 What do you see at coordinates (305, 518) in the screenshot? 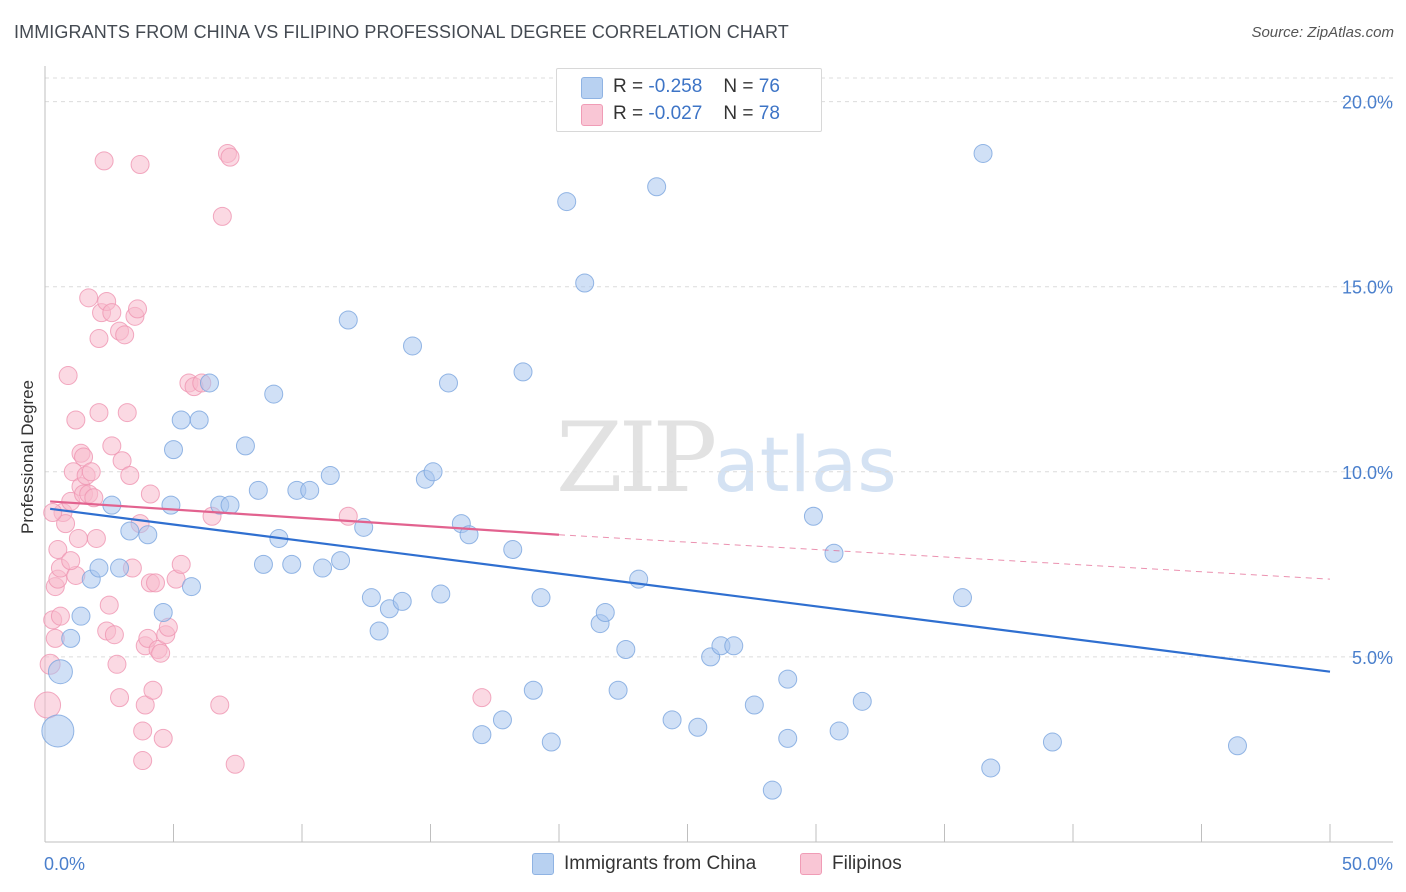
I see `filipino-trend-line` at bounding box center [305, 518].